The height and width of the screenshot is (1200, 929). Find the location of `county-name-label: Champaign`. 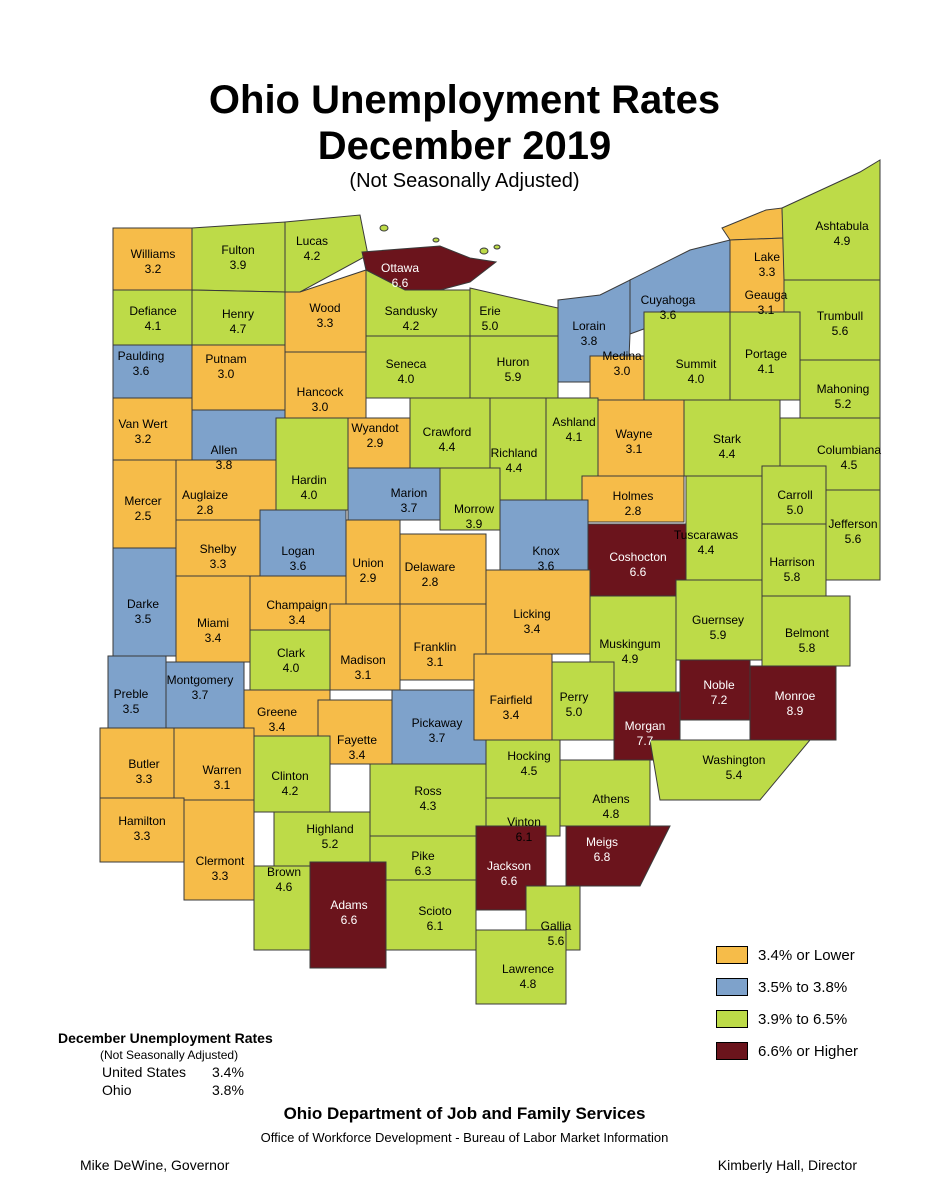

county-name-label: Champaign is located at coordinates (296, 605).